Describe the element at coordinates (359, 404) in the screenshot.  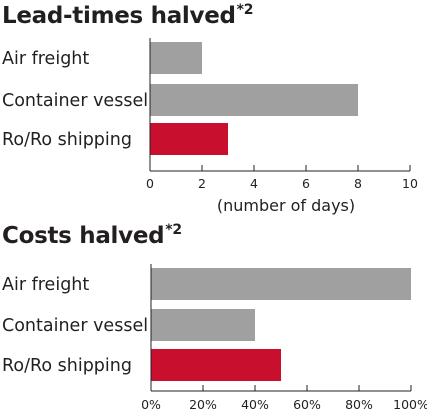
I see `x-tick-label: 80%` at that location.